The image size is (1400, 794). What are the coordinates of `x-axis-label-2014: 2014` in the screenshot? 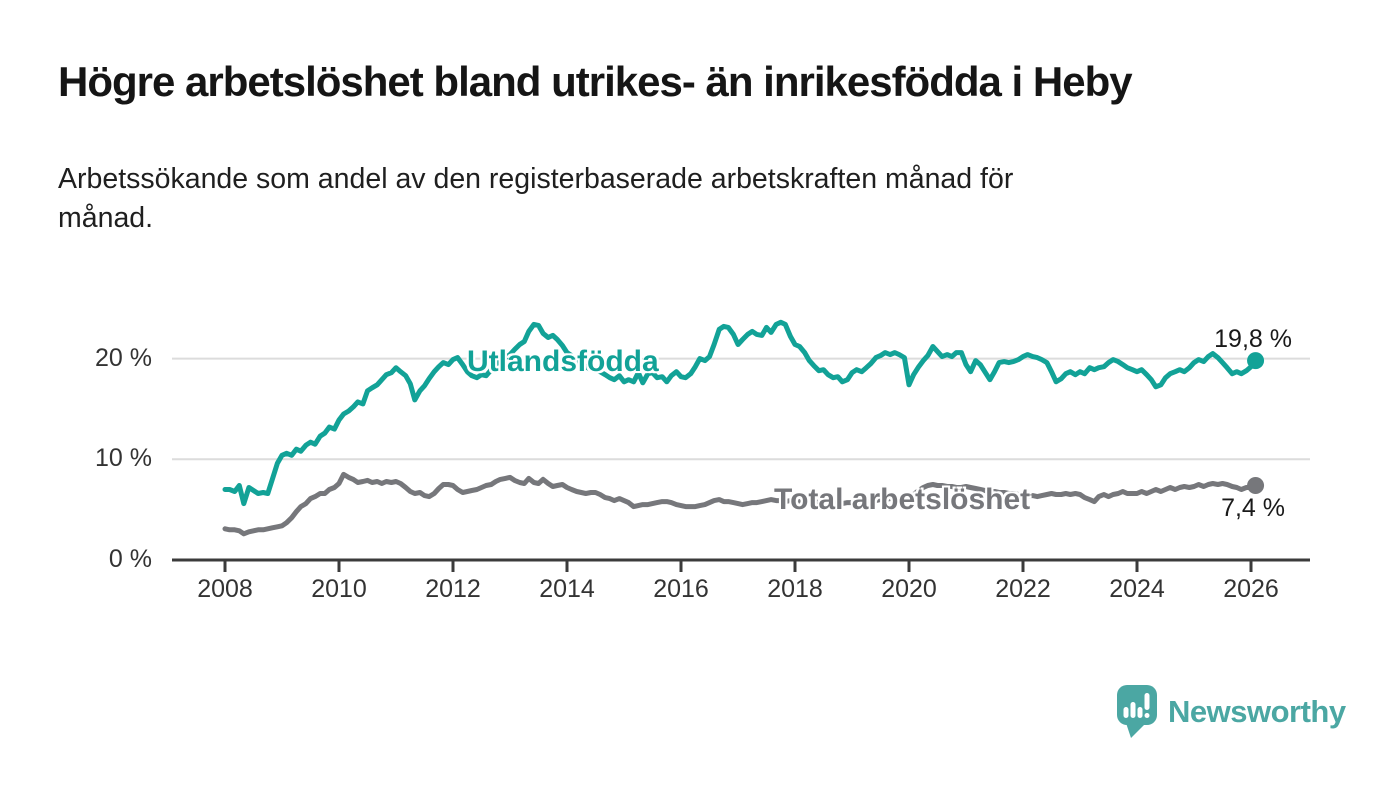 It's located at (567, 589).